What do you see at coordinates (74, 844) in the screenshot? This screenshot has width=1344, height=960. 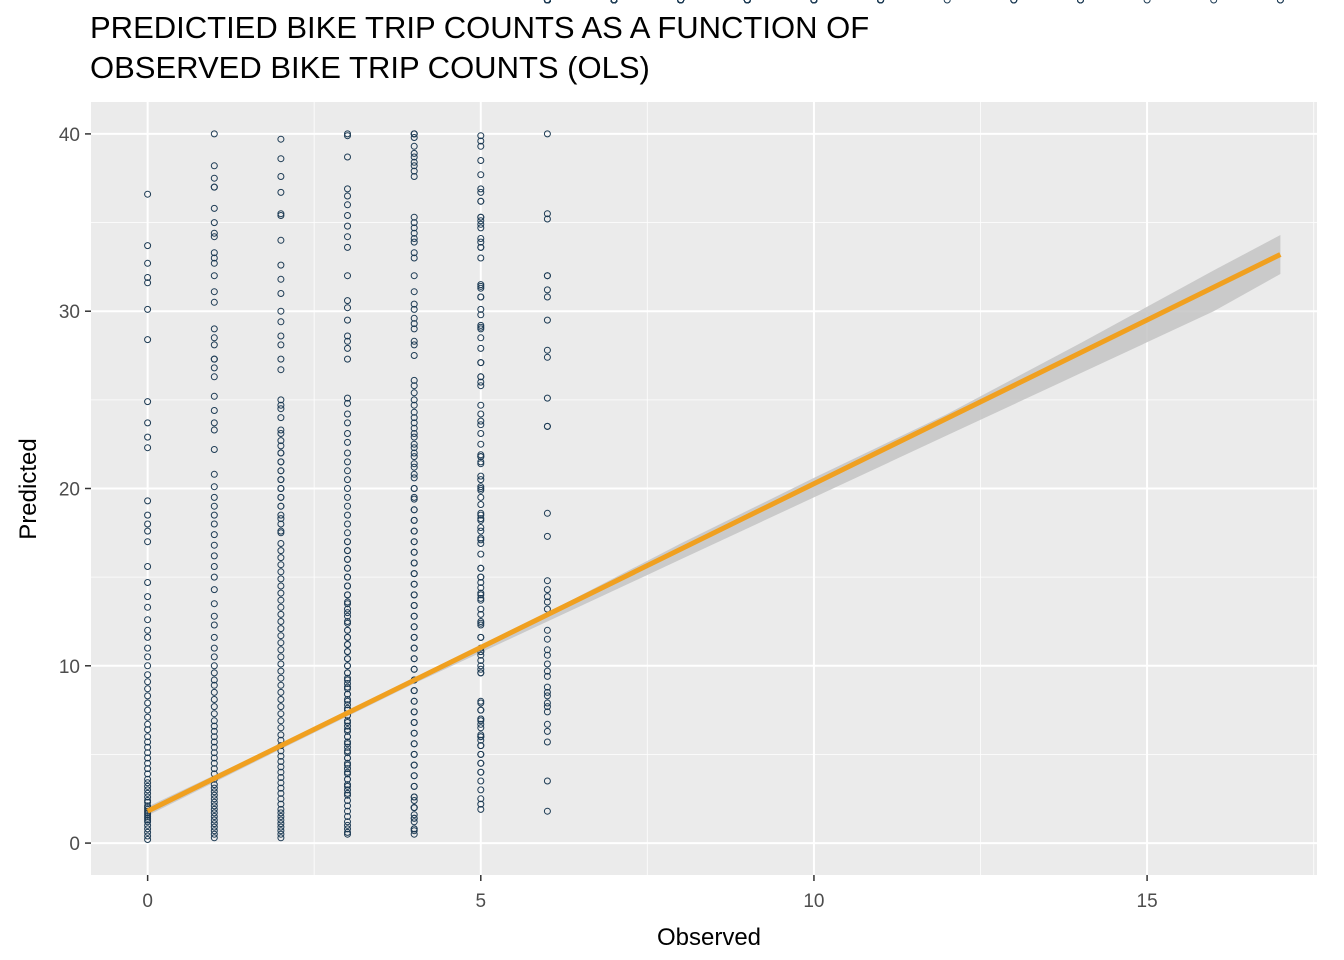 I see `y-tick-label: 0` at bounding box center [74, 844].